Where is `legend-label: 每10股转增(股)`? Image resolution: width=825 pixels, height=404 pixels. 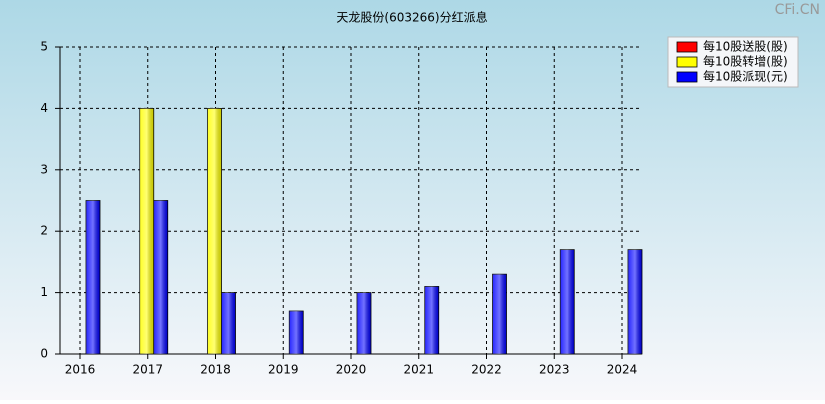 legend-label: 每10股转增(股) is located at coordinates (745, 61).